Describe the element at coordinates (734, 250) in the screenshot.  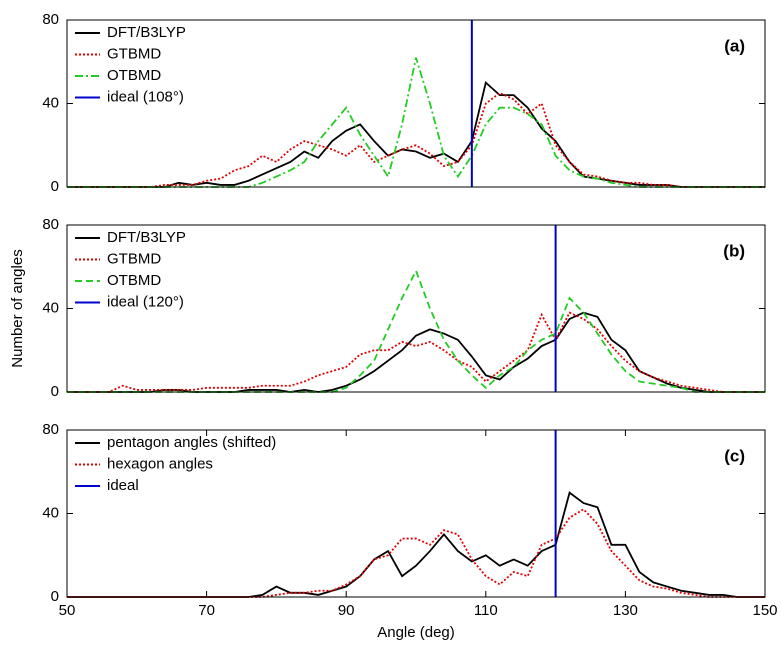
I see `panel-label: (b)` at that location.